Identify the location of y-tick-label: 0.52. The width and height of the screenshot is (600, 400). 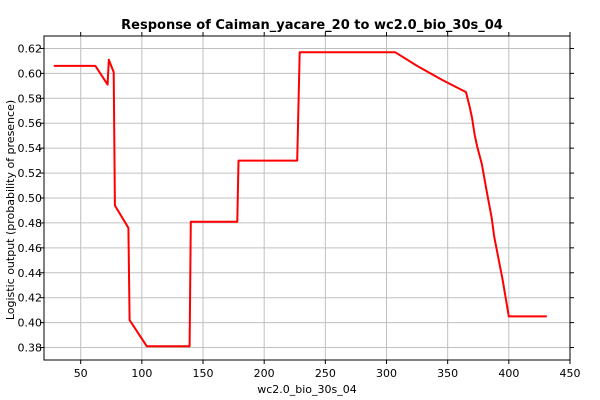
(30, 173).